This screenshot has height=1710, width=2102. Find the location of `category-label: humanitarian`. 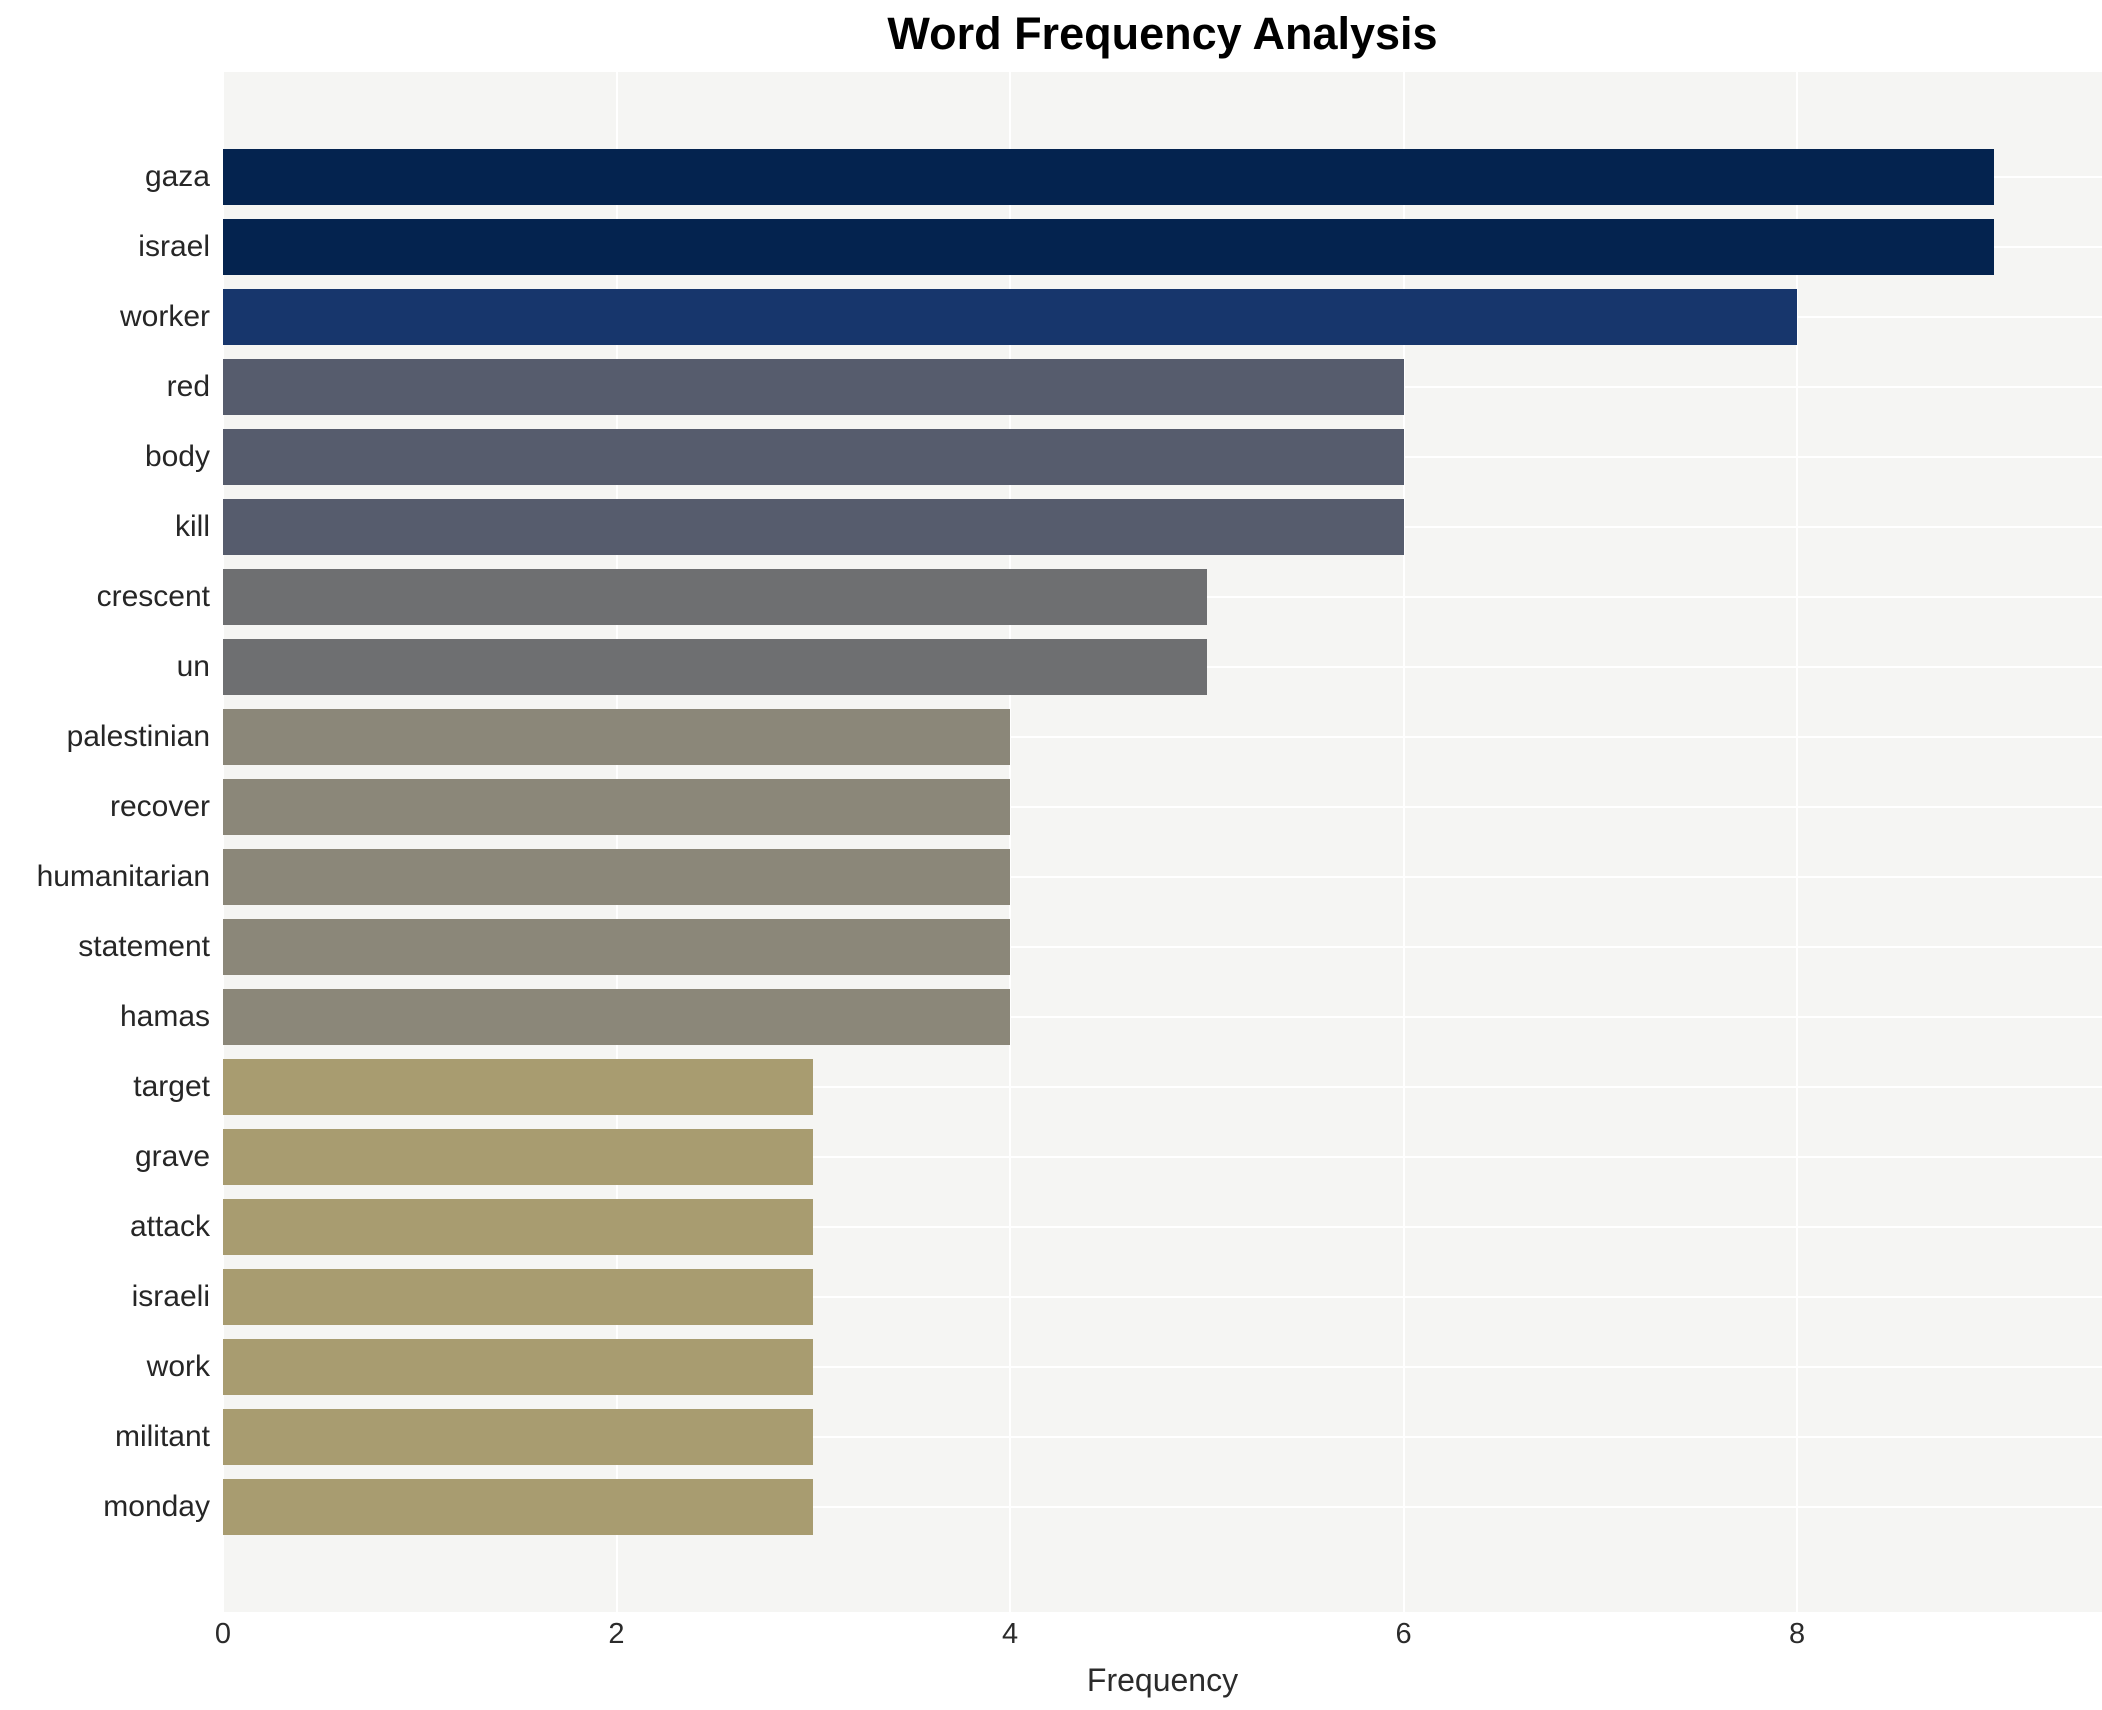

category-label: humanitarian is located at coordinates (123, 876).